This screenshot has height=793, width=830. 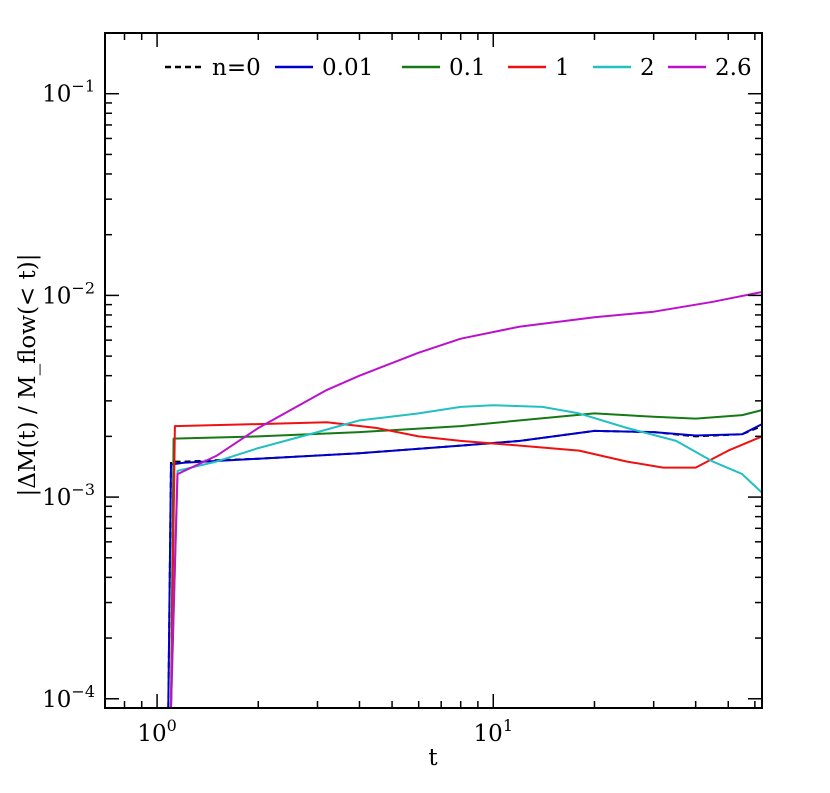 I want to click on y-tick-label: 10⁻², so click(x=68, y=293).